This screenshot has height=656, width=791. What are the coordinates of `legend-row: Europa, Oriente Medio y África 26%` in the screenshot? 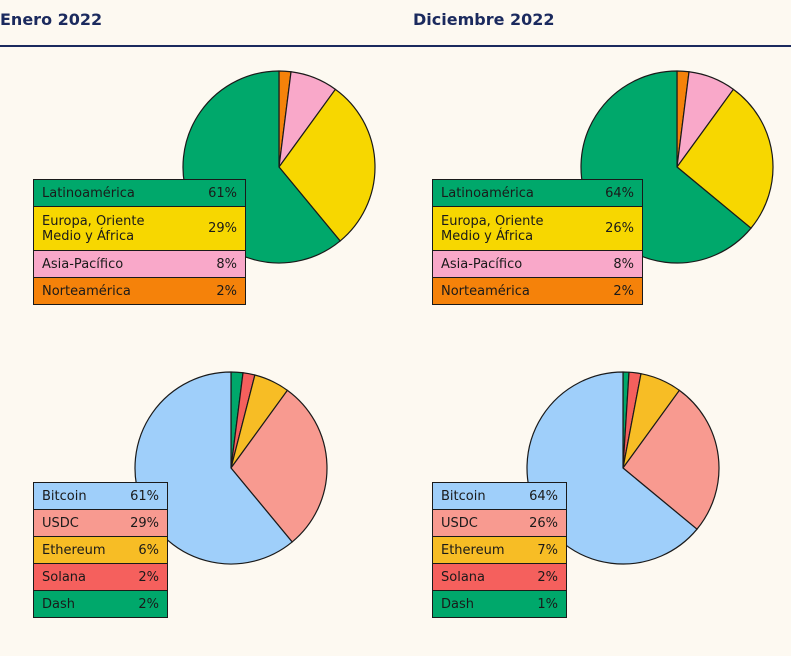 It's located at (537, 229).